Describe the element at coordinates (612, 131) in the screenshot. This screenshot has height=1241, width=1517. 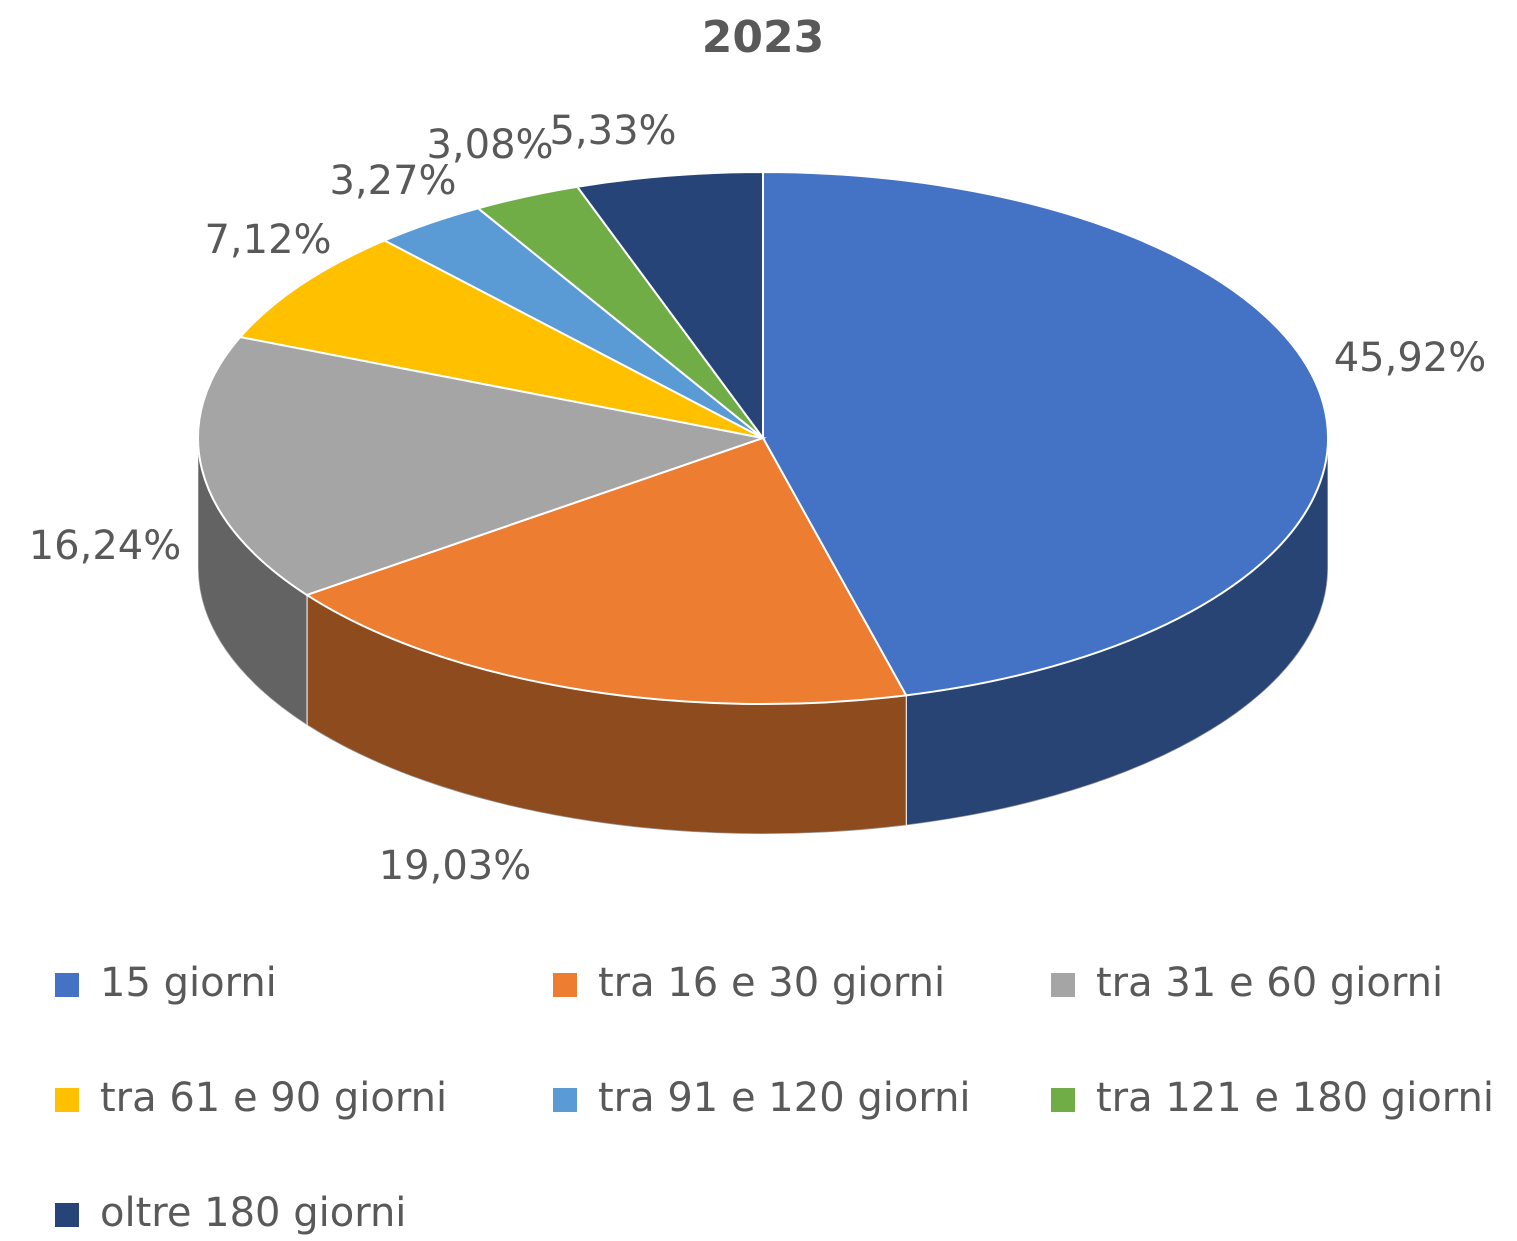
I see `data-label: 5,33%` at that location.